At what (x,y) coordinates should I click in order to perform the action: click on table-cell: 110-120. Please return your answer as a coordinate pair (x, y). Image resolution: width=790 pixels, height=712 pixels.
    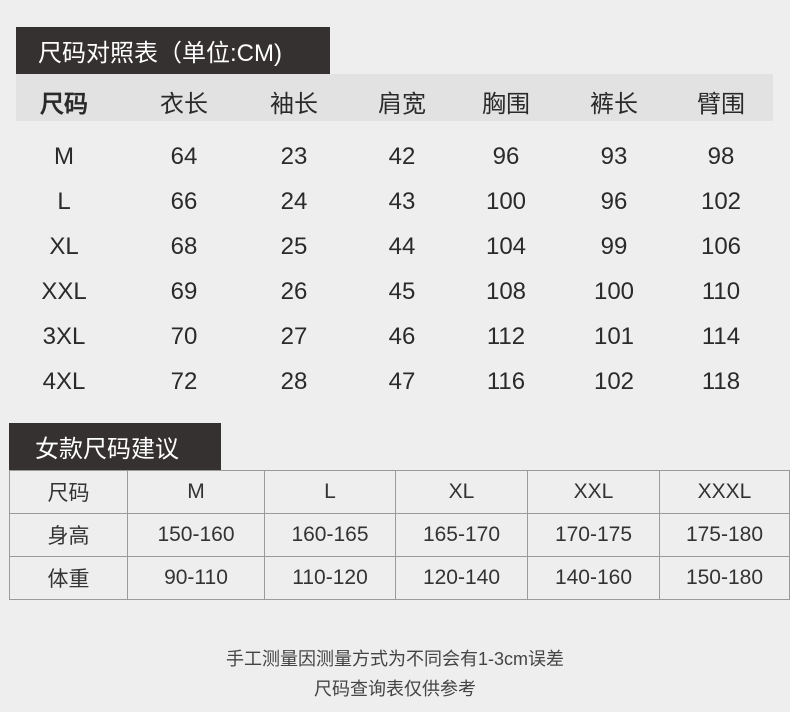
    Looking at the image, I should click on (330, 578).